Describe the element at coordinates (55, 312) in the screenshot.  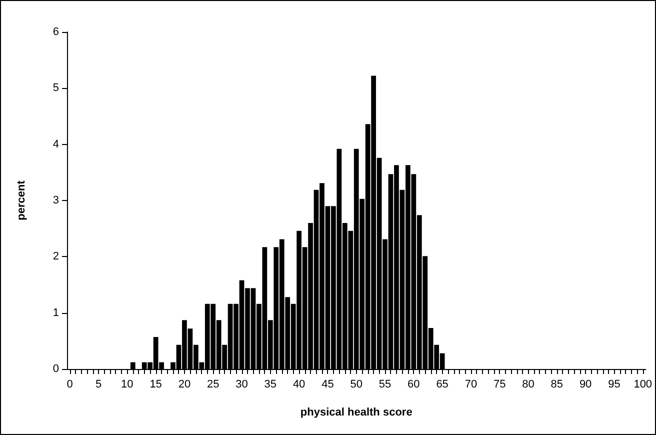
I see `y-tick-label: 1` at that location.